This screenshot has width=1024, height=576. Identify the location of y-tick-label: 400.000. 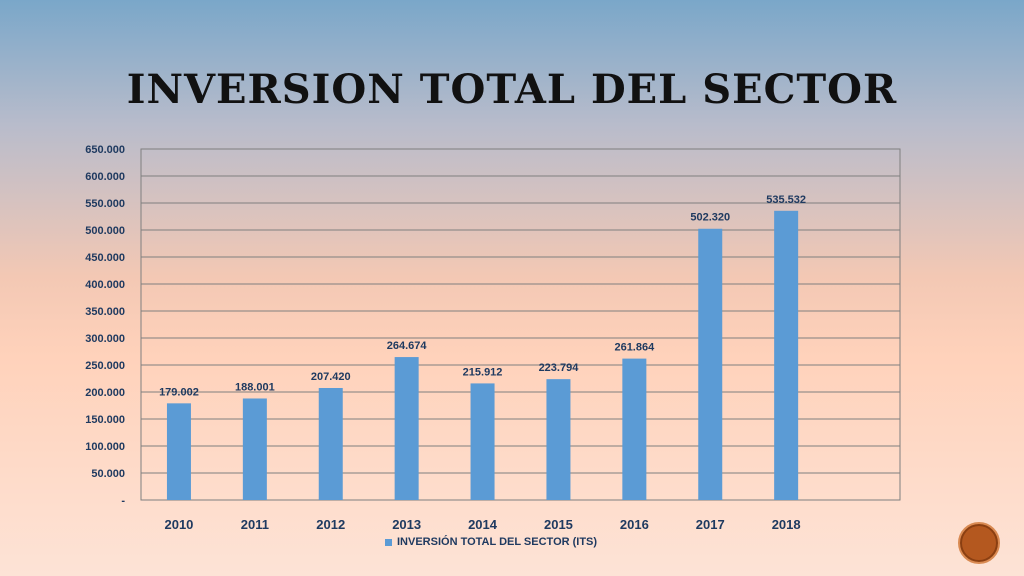
(105, 285).